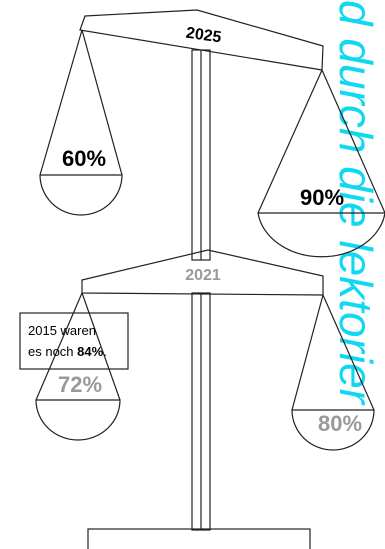 The image size is (385, 549). Describe the element at coordinates (199, 538) in the screenshot. I see `base` at that location.